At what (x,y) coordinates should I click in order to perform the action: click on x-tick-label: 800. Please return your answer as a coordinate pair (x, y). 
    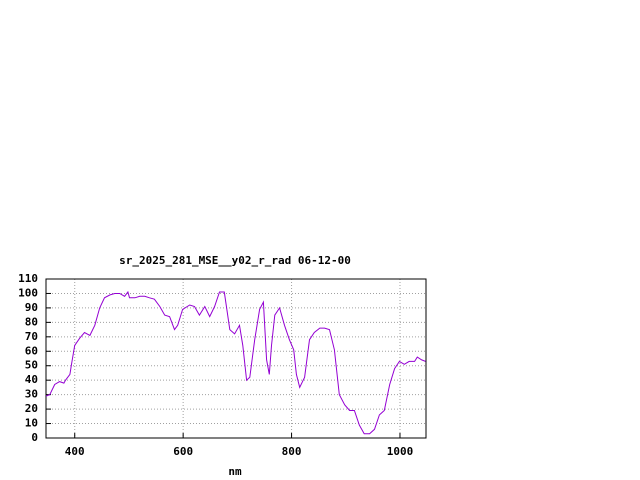
    Looking at the image, I should click on (292, 451).